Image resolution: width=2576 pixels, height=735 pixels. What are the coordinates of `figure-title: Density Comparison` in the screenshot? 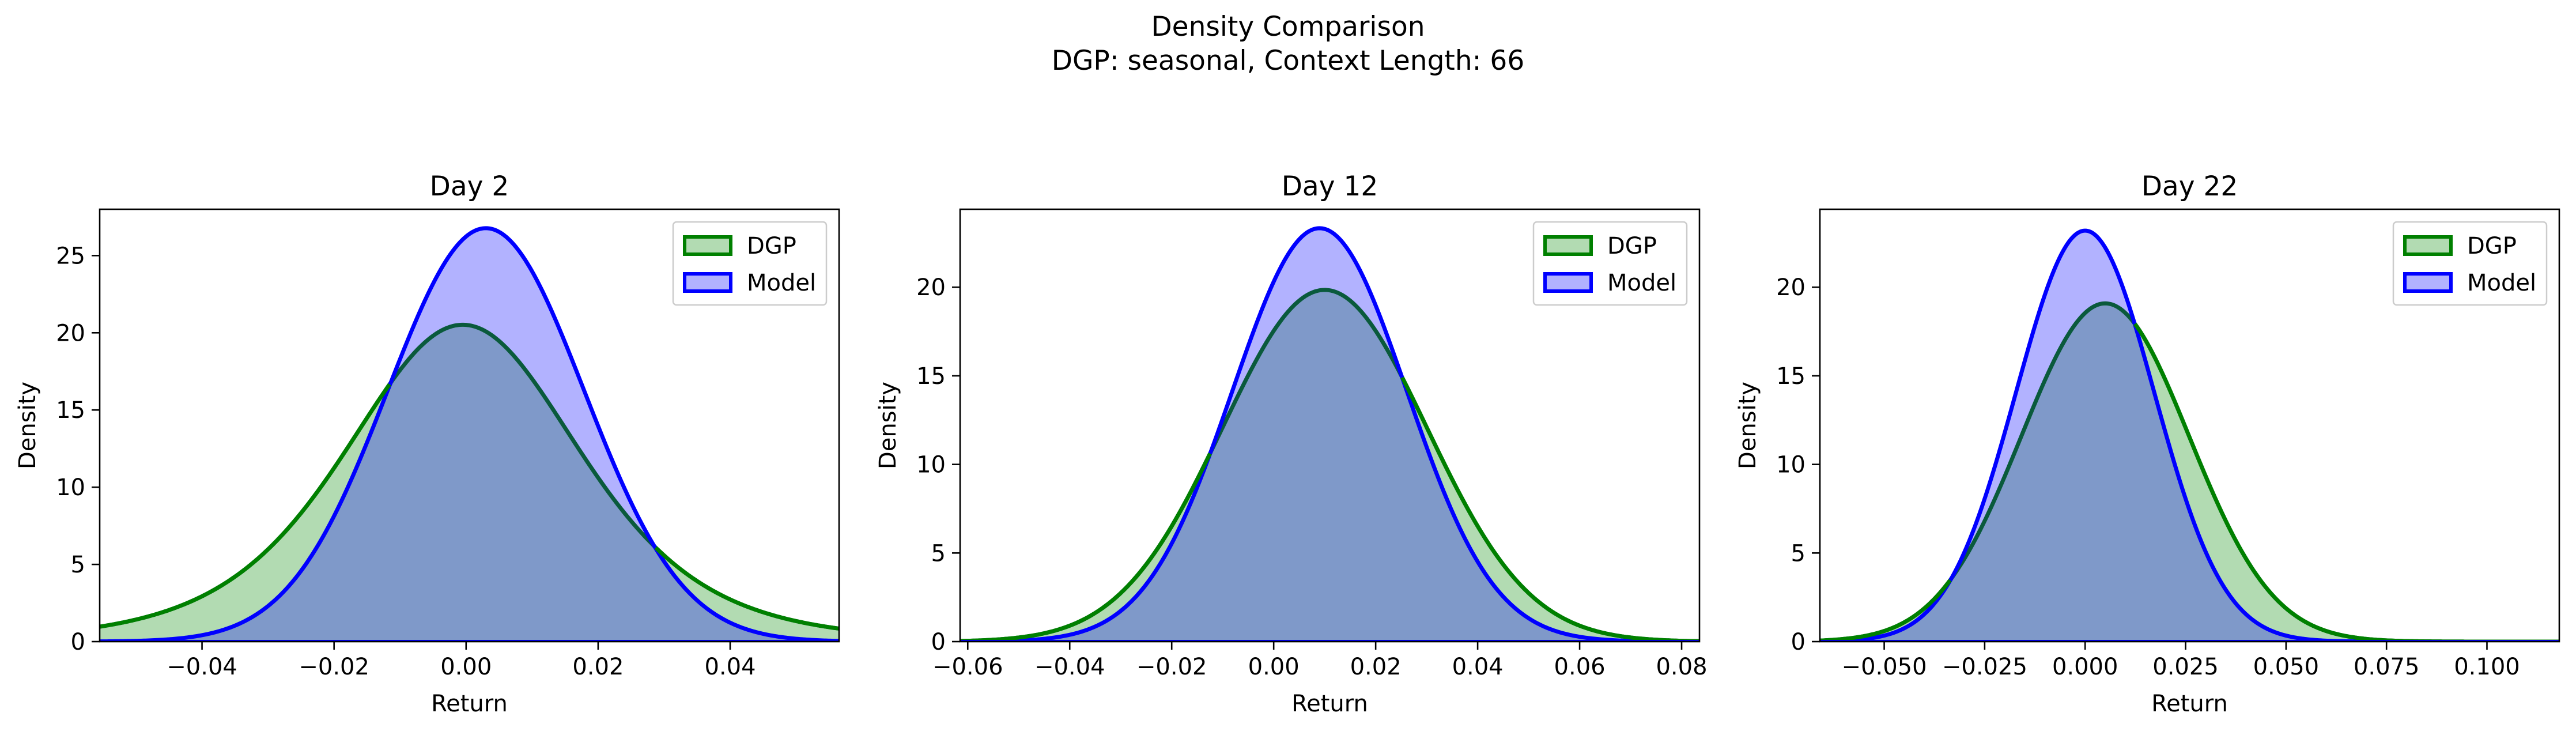 It's located at (1288, 27).